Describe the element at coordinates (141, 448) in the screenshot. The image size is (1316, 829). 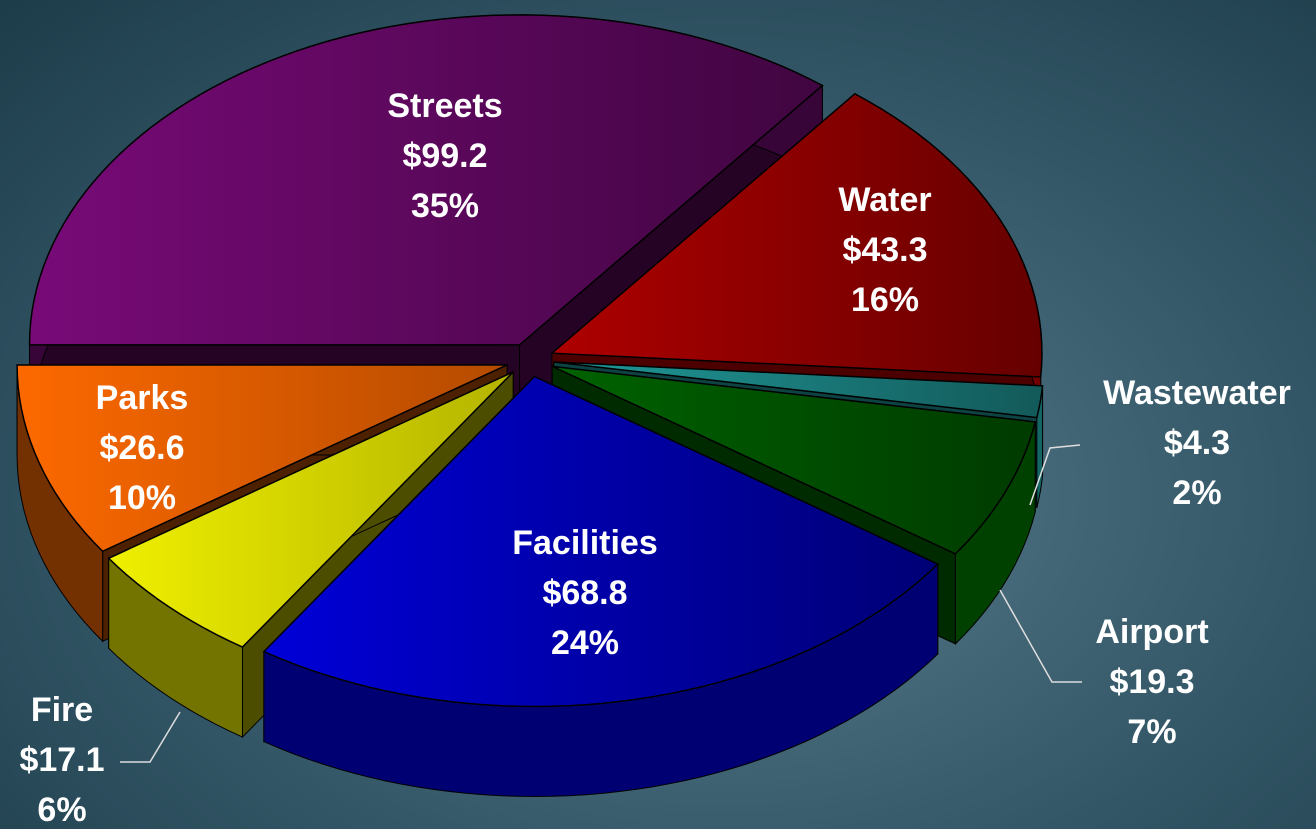
I see `value-label: $26.6` at that location.